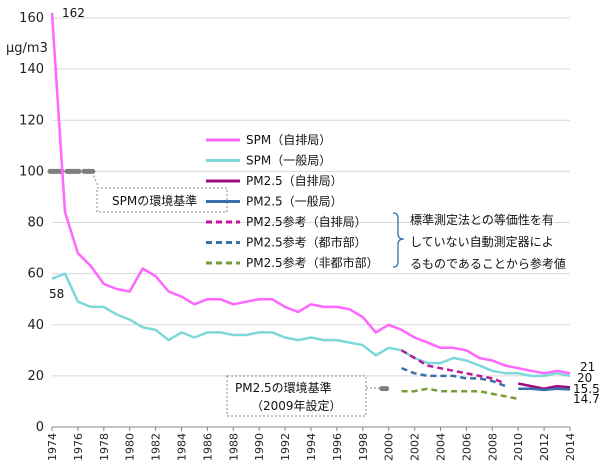 Image resolution: width=600 pixels, height=472 pixels. I want to click on pm25-standard-text-1: PM2.5の環境基準, so click(283, 387).